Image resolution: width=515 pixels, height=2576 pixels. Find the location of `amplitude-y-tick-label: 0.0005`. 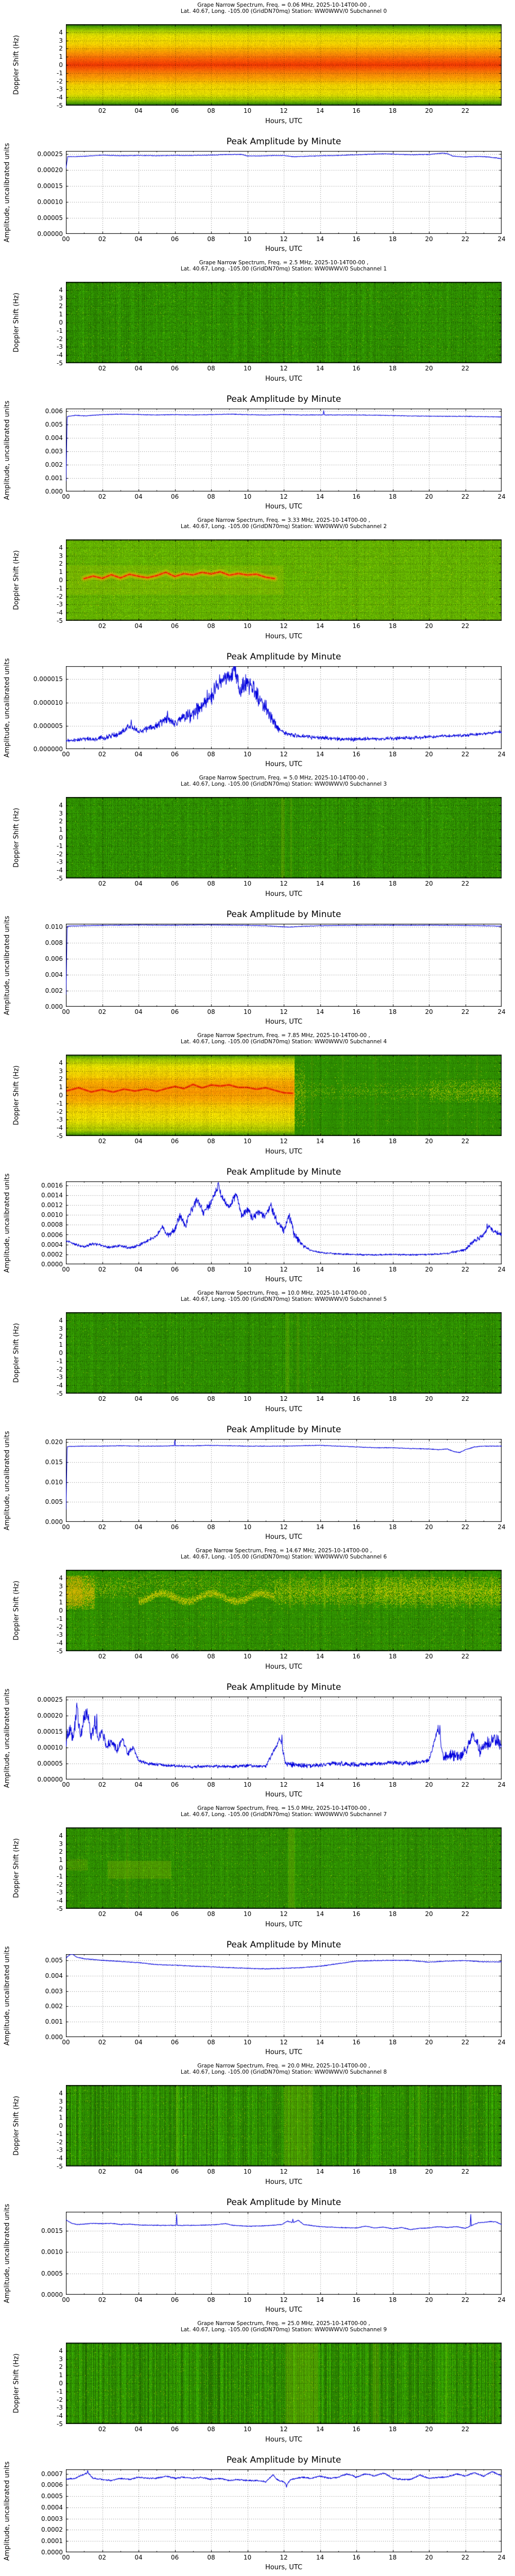

amplitude-y-tick-label: 0.0005 is located at coordinates (52, 2496).